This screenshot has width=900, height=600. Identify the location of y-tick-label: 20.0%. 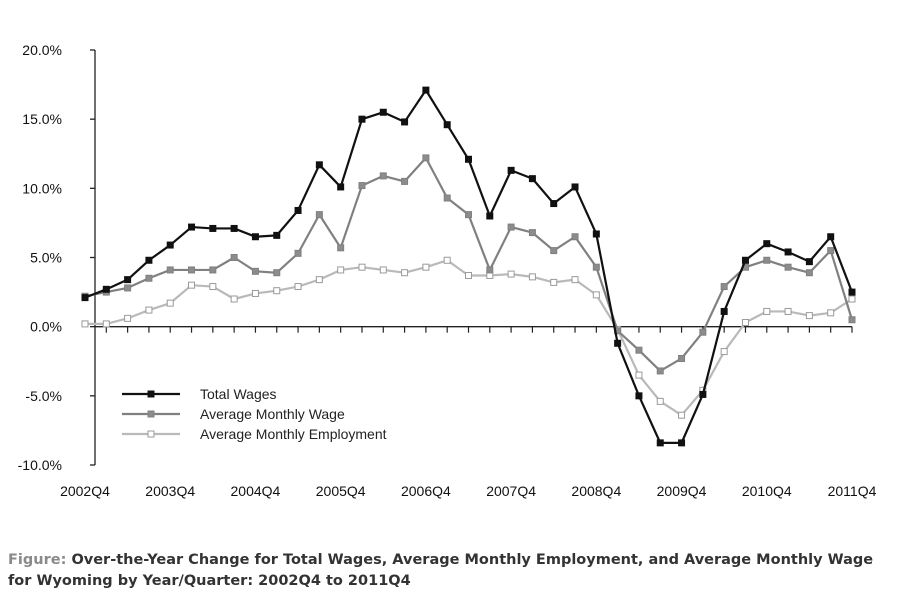
(42, 50).